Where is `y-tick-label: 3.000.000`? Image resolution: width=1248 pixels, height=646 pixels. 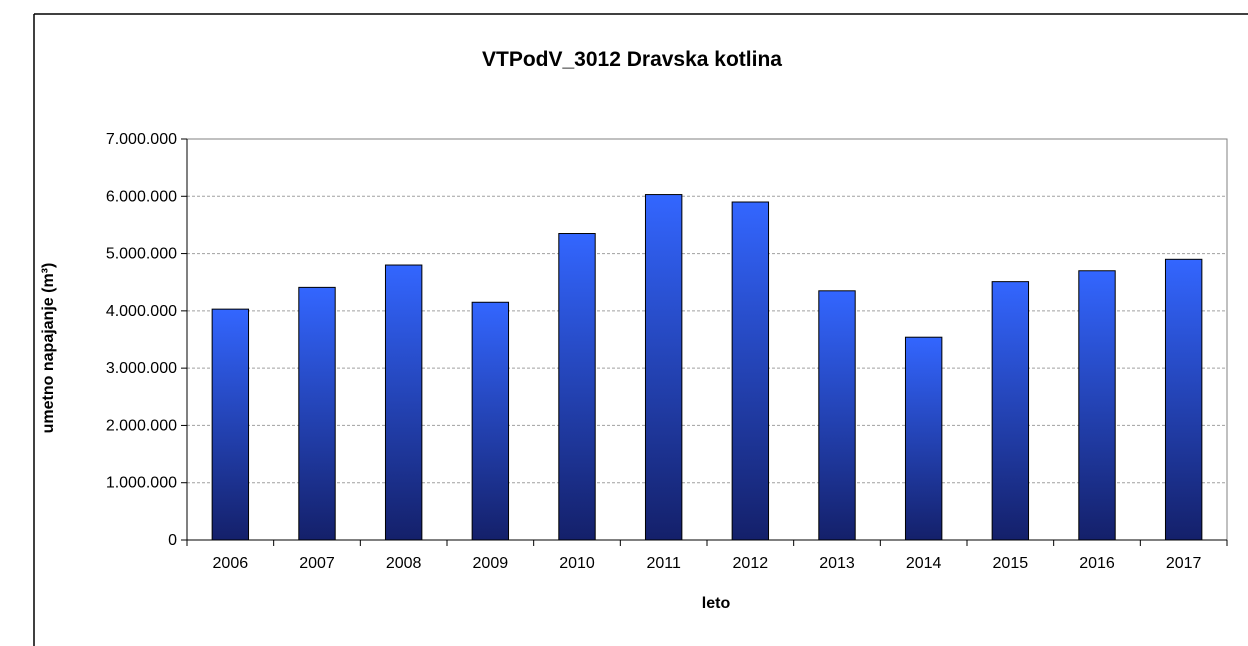 y-tick-label: 3.000.000 is located at coordinates (141, 368).